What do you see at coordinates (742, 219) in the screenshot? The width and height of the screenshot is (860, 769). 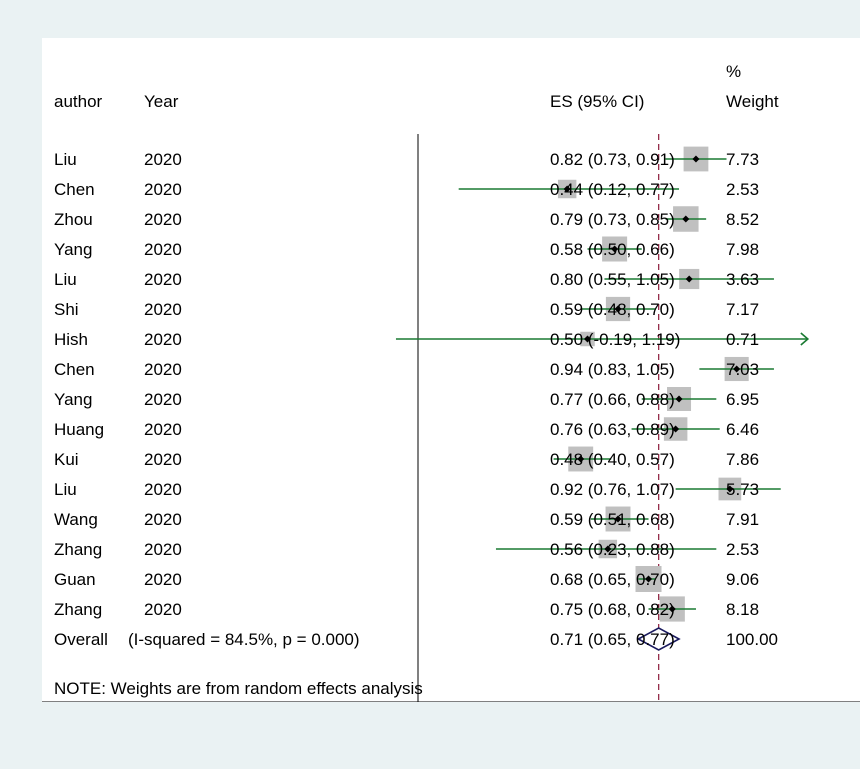 I see `study-weight: 8.52` at bounding box center [742, 219].